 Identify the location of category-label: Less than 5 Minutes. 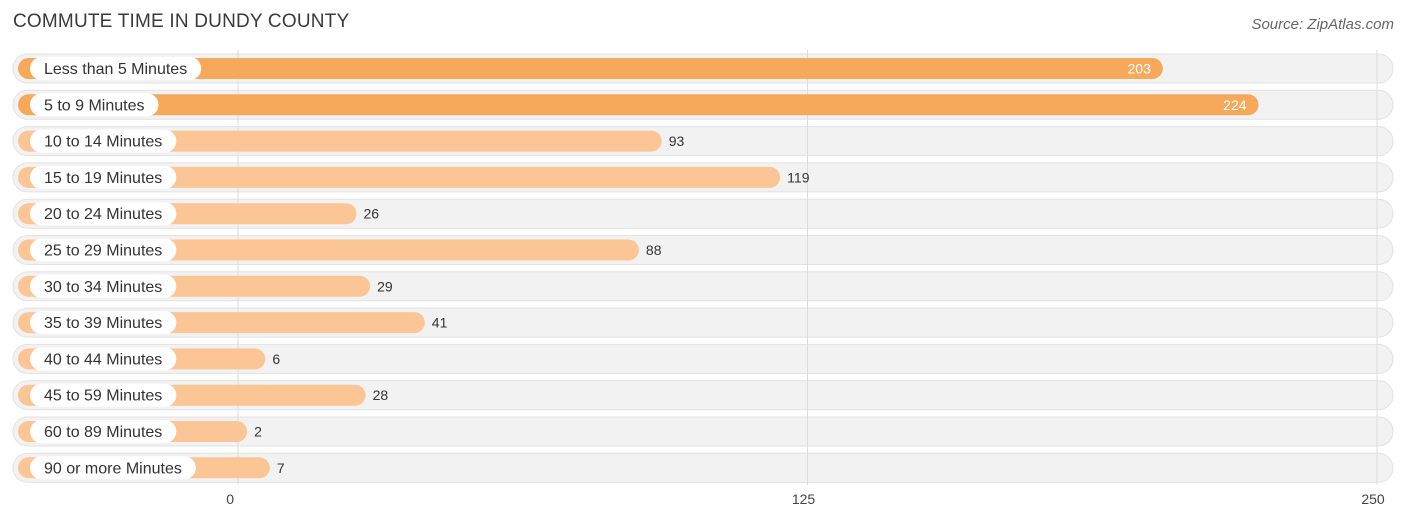
(115, 69).